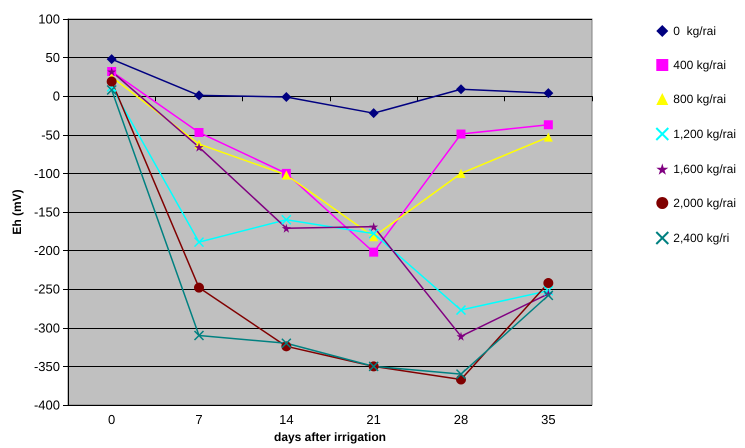 This screenshot has height=448, width=745. Describe the element at coordinates (17, 212) in the screenshot. I see `y-axis-title: Eh (mV)` at that location.